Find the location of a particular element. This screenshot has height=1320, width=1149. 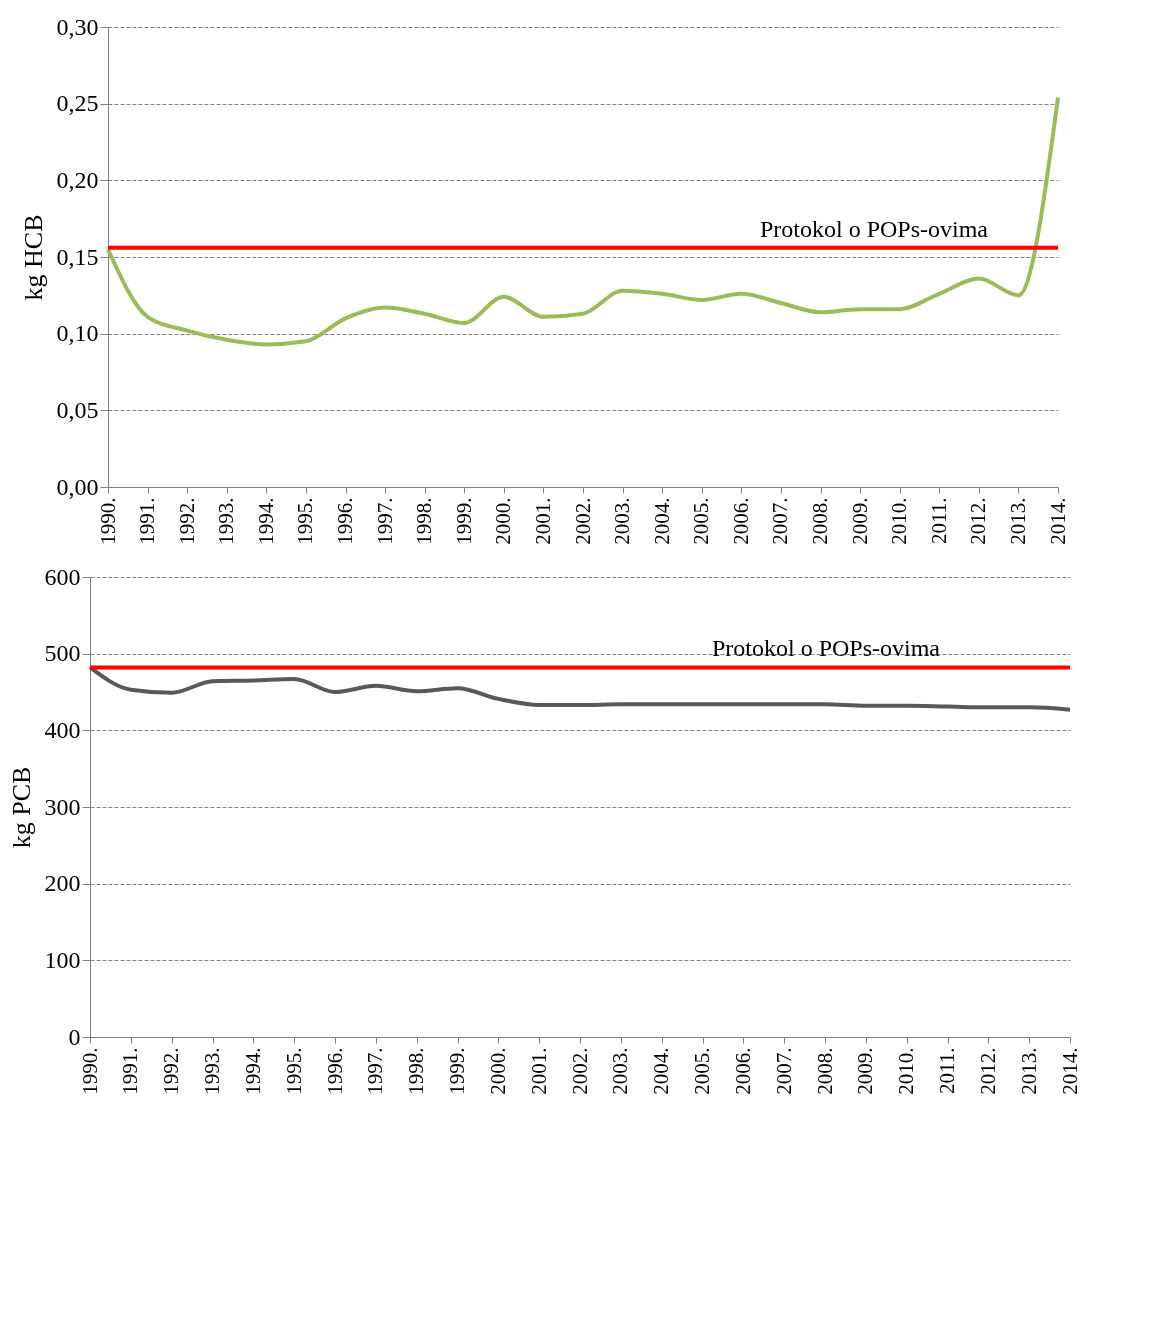

y-tick-label: 0 is located at coordinates (74, 1036).